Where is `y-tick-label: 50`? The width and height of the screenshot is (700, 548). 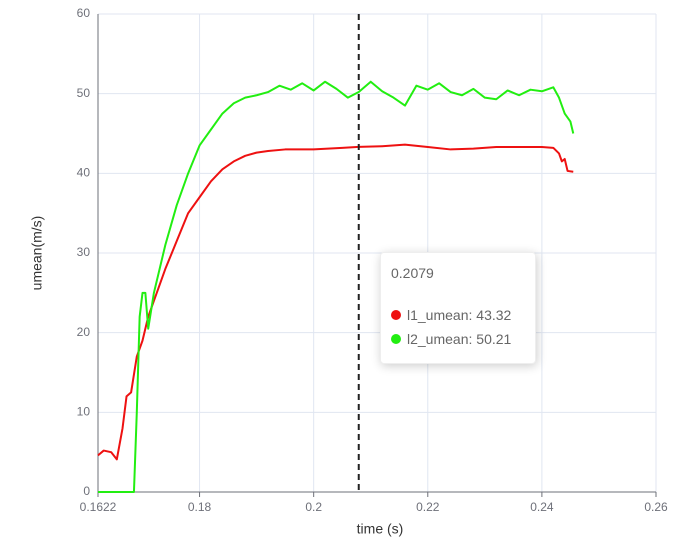
y-tick-label: 50 is located at coordinates (84, 93).